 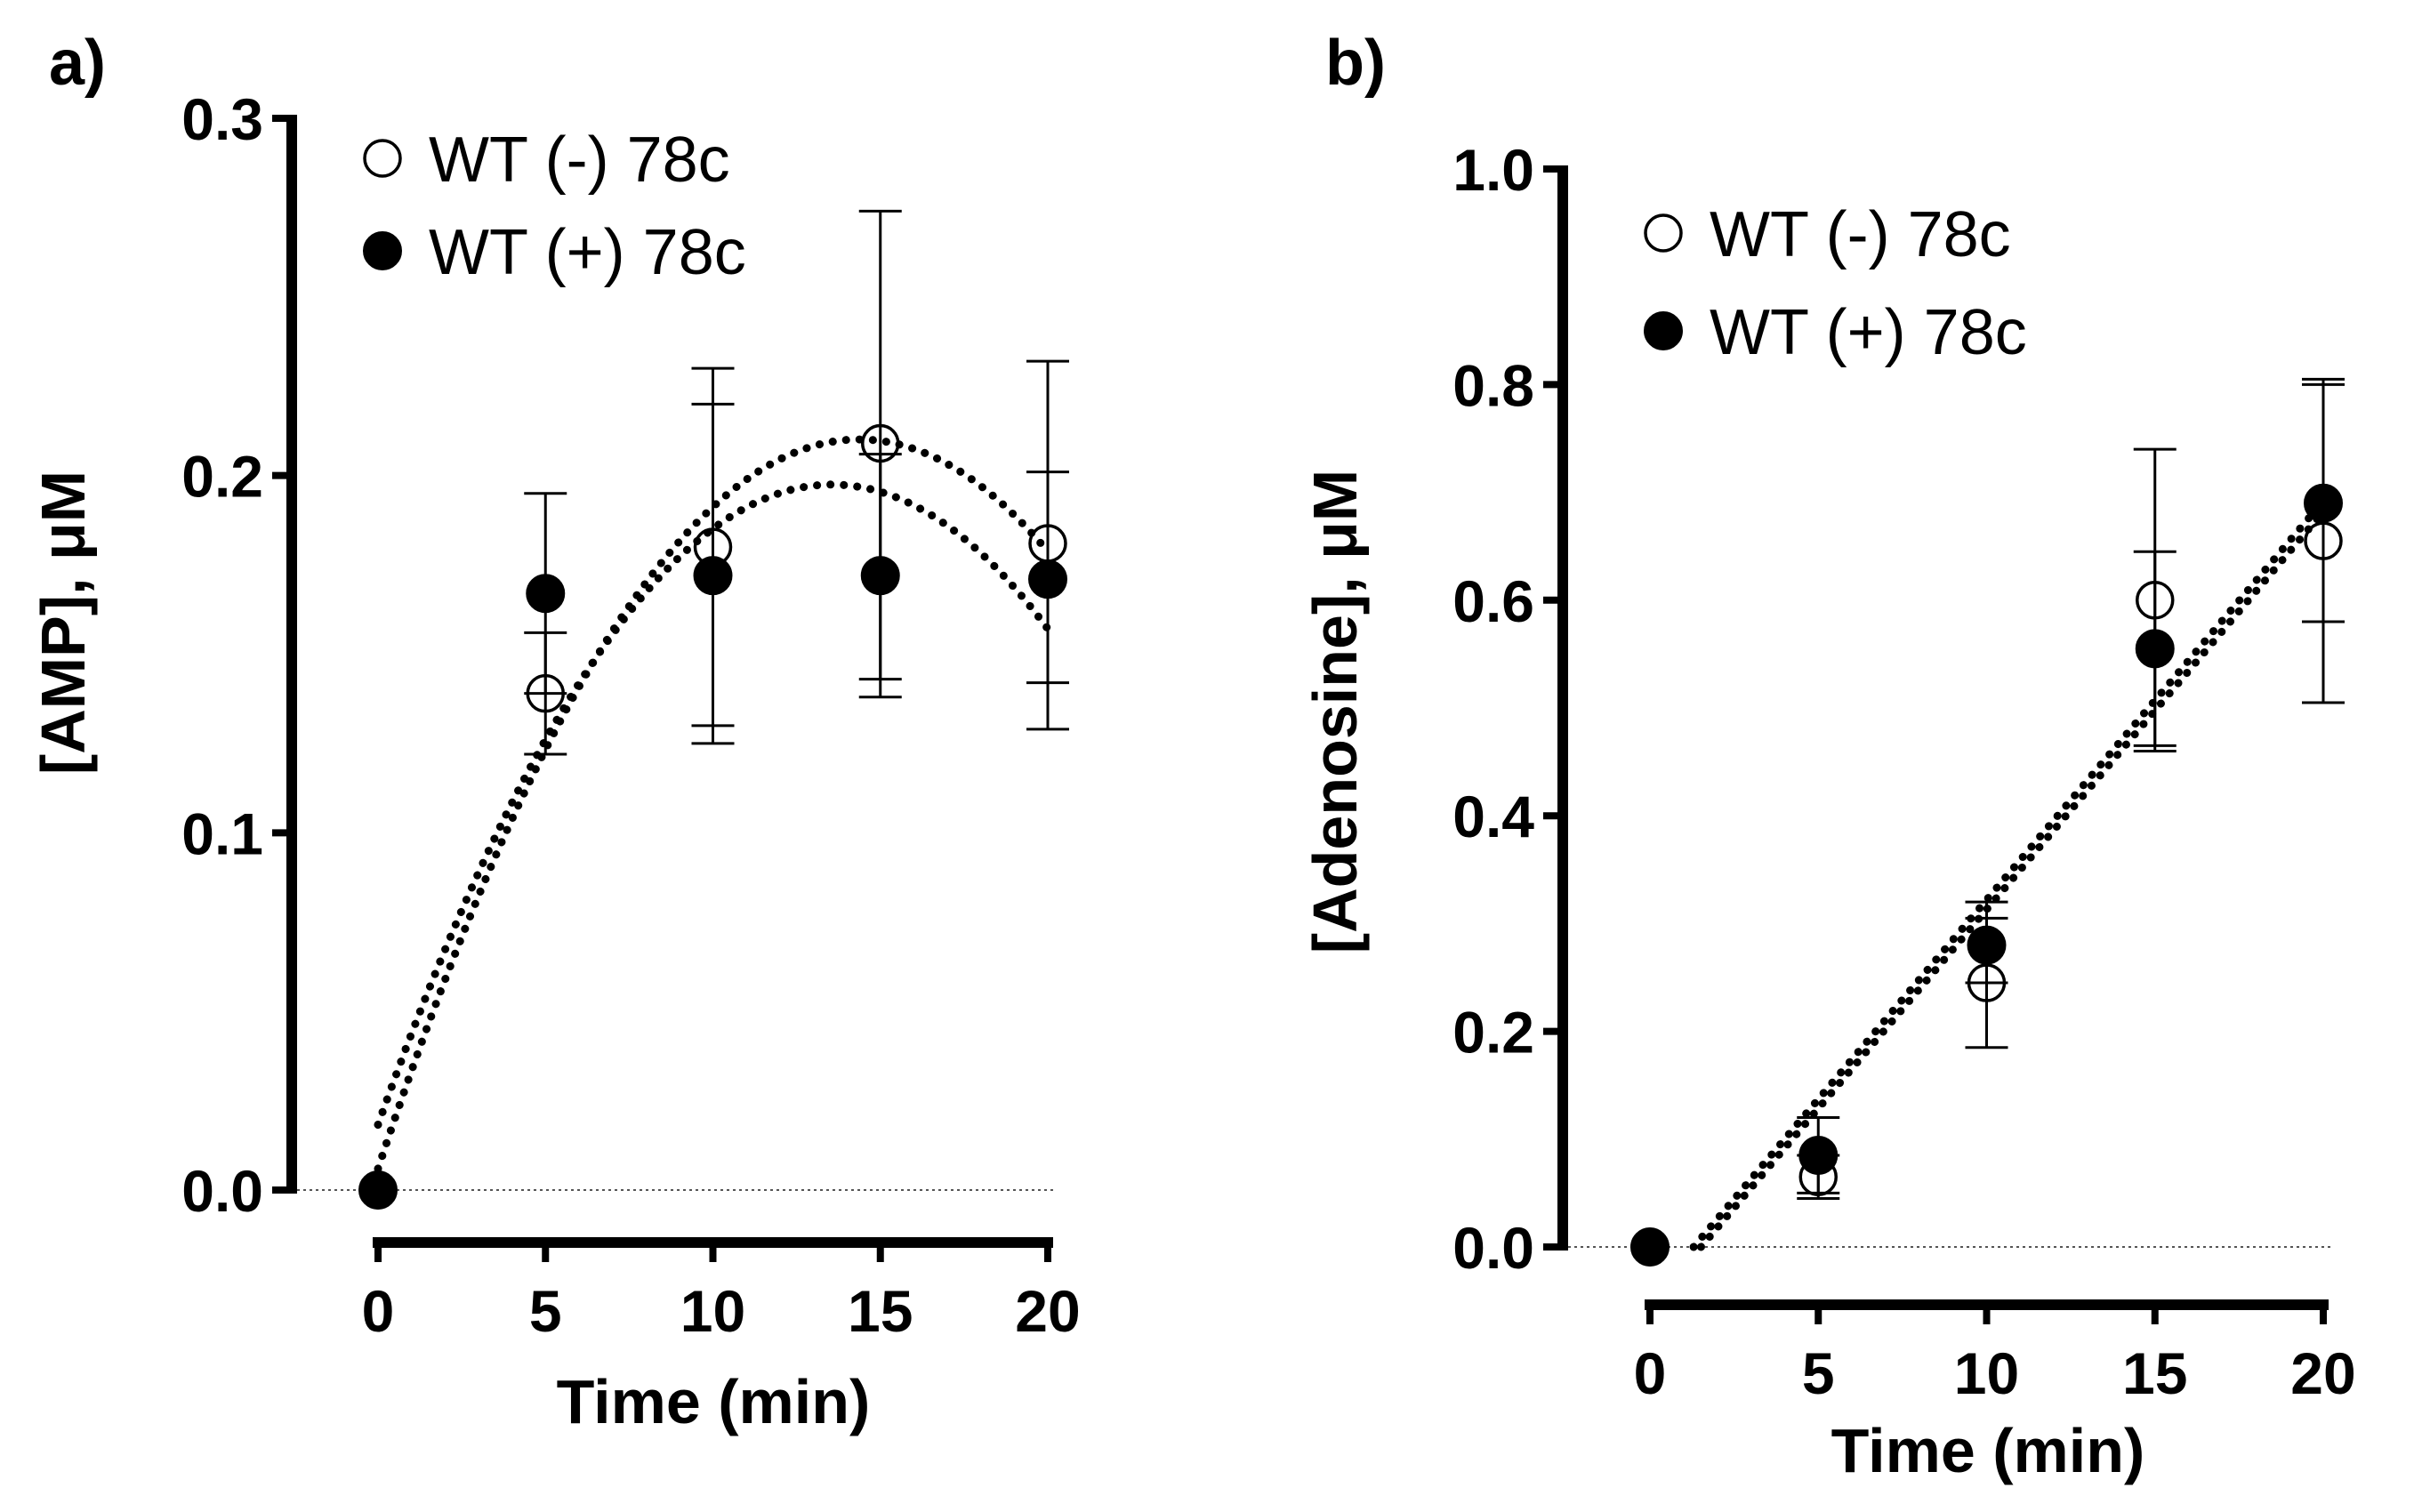 What do you see at coordinates (1355, 63) in the screenshot?
I see `panel-label: b)` at bounding box center [1355, 63].